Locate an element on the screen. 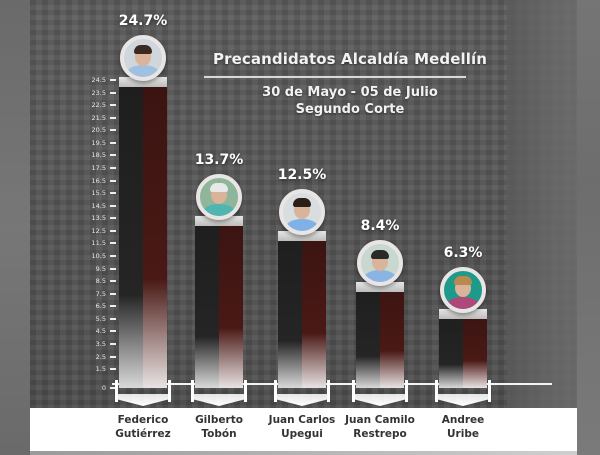 This screenshot has height=455, width=600. y-tick: 18.5 is located at coordinates (92, 155).